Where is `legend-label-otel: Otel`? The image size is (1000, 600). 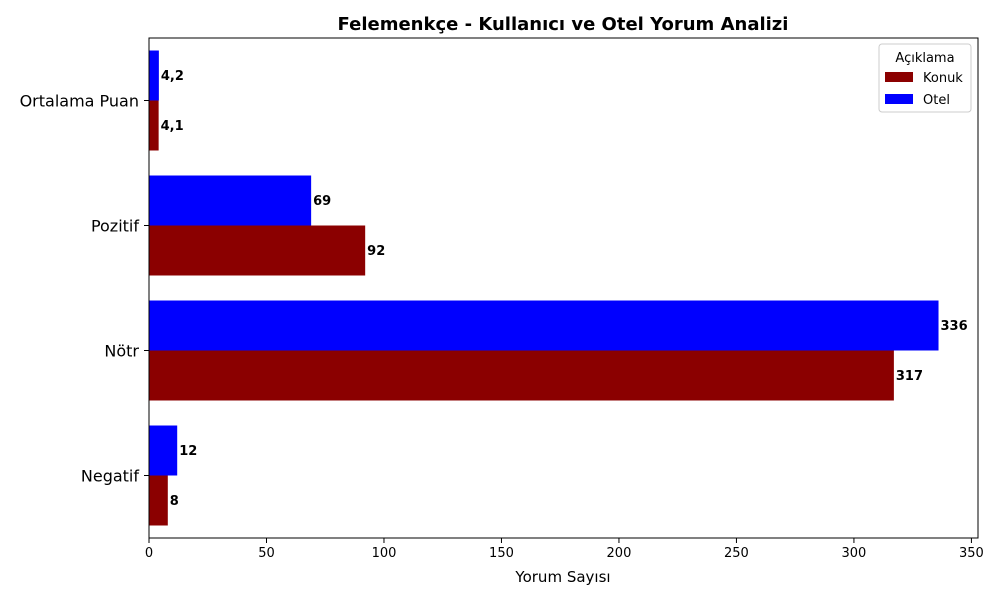
legend-label-otel: Otel is located at coordinates (936, 100).